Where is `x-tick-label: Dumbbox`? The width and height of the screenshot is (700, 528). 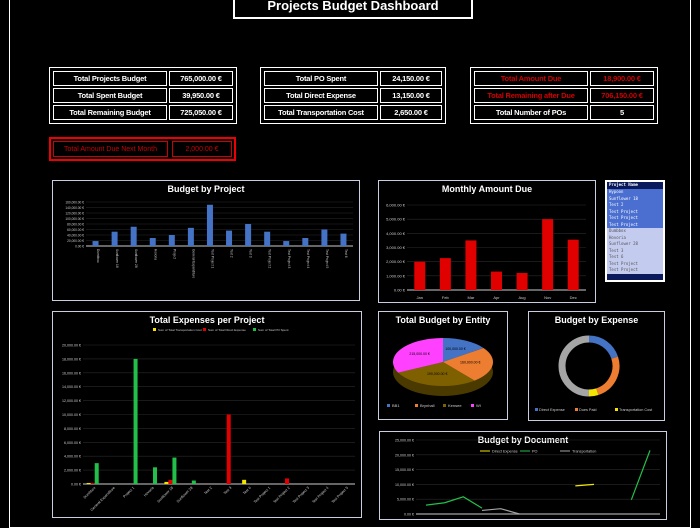 x-tick-label: Dumbbox is located at coordinates (90, 493).